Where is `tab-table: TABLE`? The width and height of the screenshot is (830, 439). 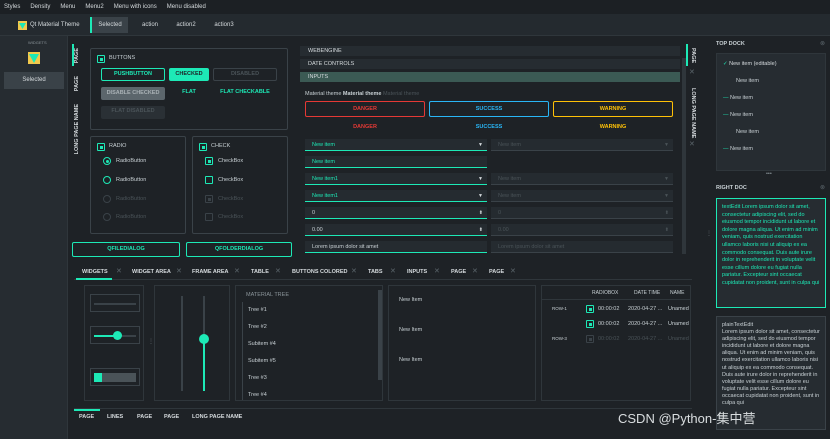
tab-table: TABLE is located at coordinates (260, 272).